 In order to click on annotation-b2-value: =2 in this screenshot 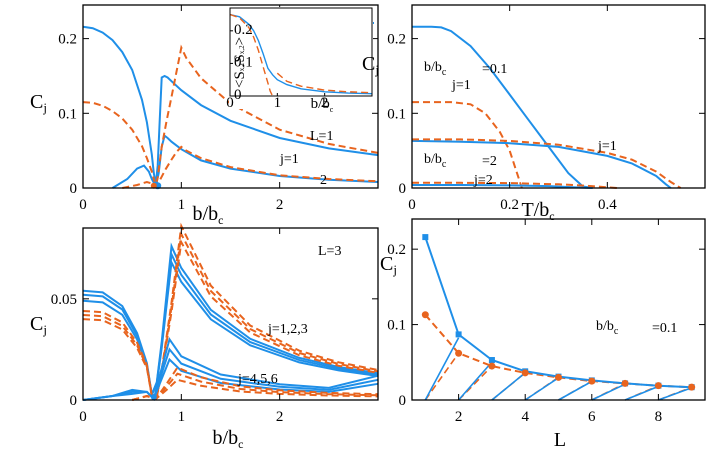, I will do `click(489, 161)`.